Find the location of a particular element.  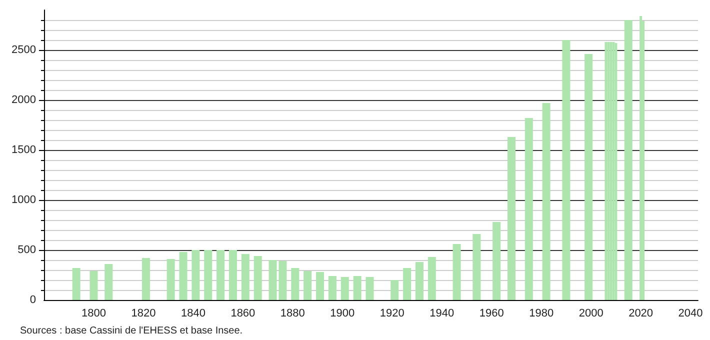

y-tick-label: 1000 is located at coordinates (24, 200).